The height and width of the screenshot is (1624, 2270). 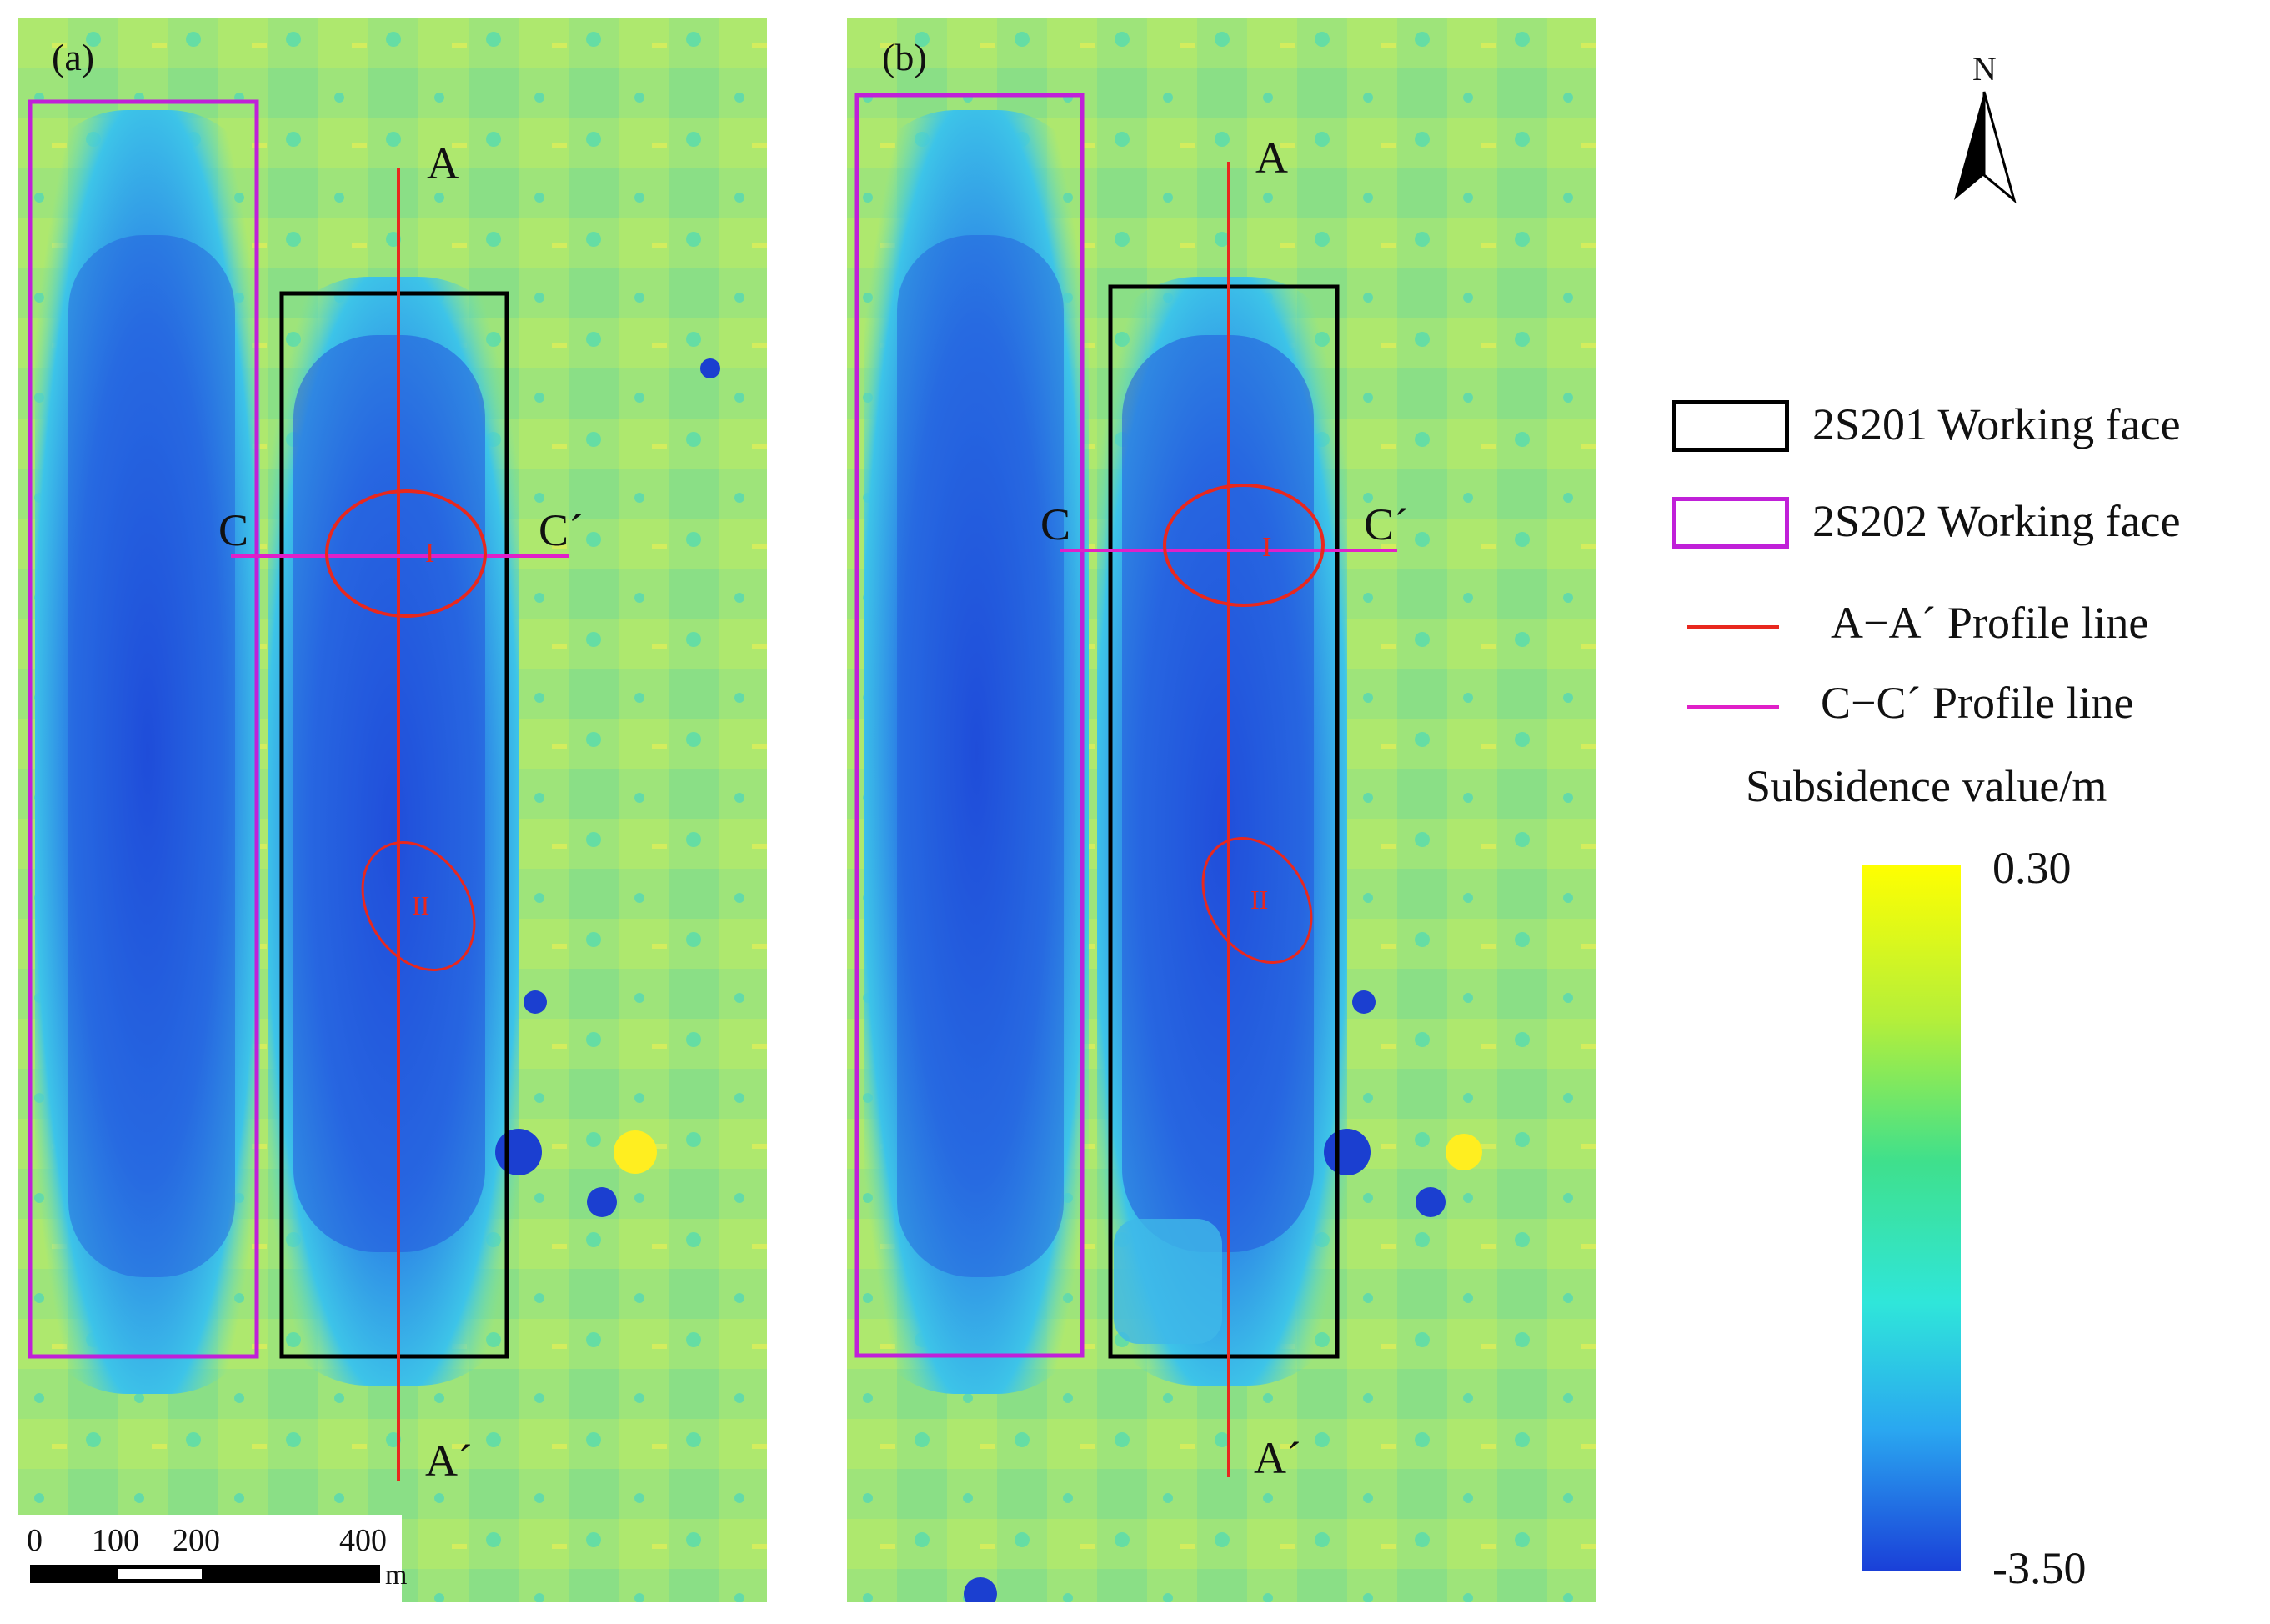 I want to click on scale-tick-0: 0, so click(x=35, y=1541).